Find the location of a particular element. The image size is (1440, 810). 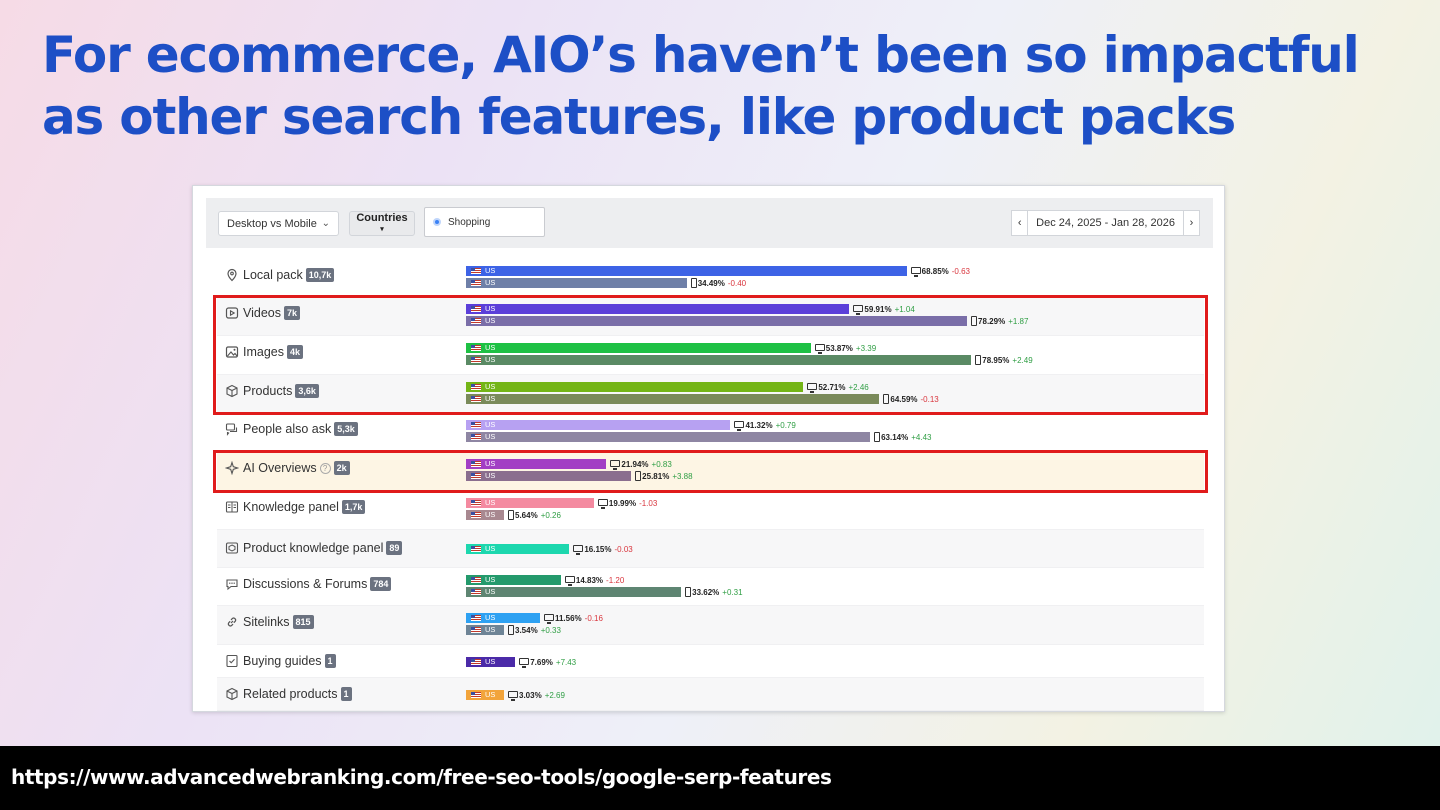

local-pack-mobile-bar-line: US 34.49% -0.40 is located at coordinates (606, 283).